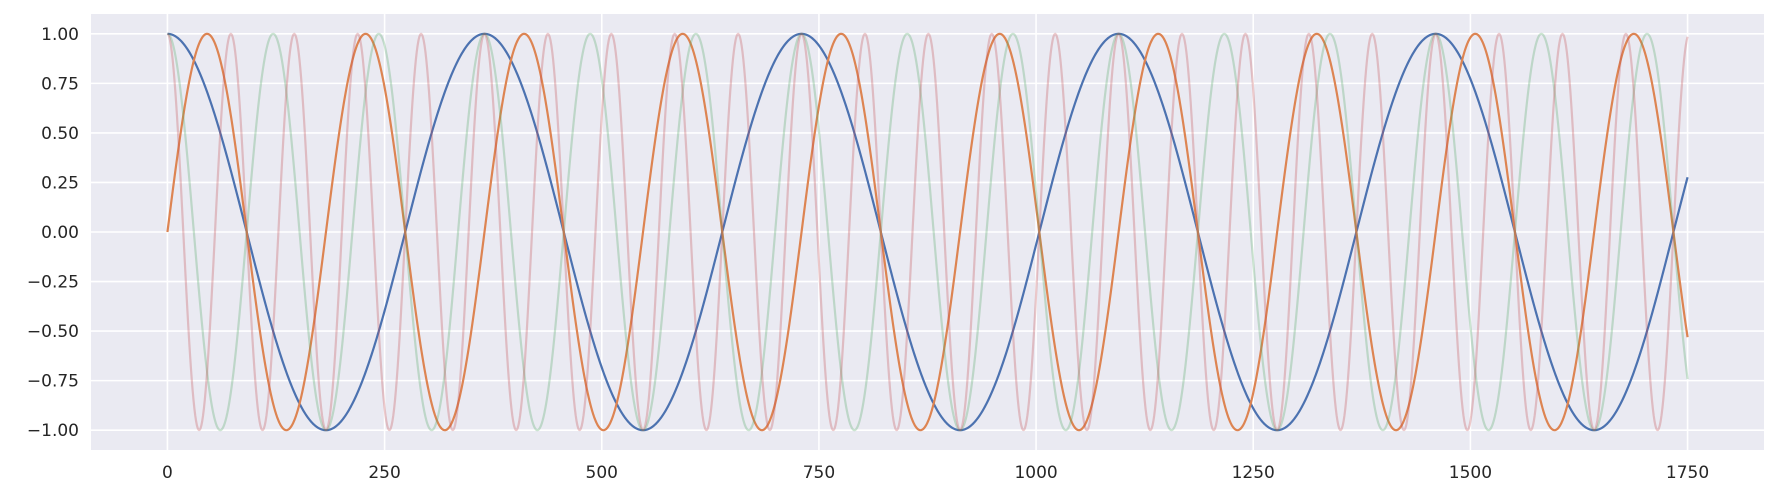 This screenshot has width=1777, height=502. I want to click on y-tick-label: 0.50, so click(60, 134).